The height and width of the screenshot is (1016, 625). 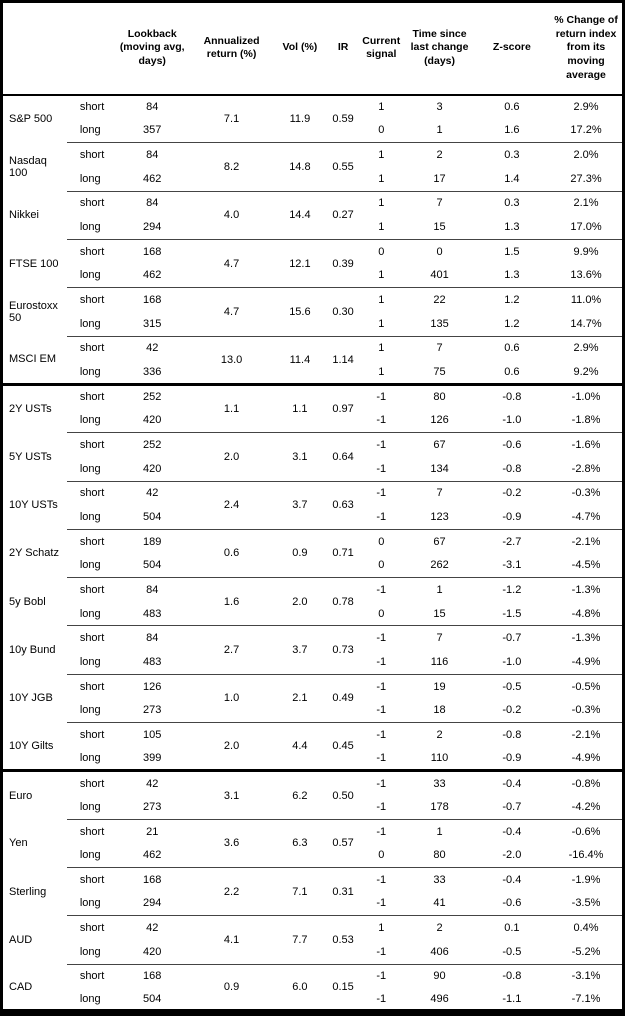 What do you see at coordinates (231, 215) in the screenshot?
I see `annualized-return-value: 4.0` at bounding box center [231, 215].